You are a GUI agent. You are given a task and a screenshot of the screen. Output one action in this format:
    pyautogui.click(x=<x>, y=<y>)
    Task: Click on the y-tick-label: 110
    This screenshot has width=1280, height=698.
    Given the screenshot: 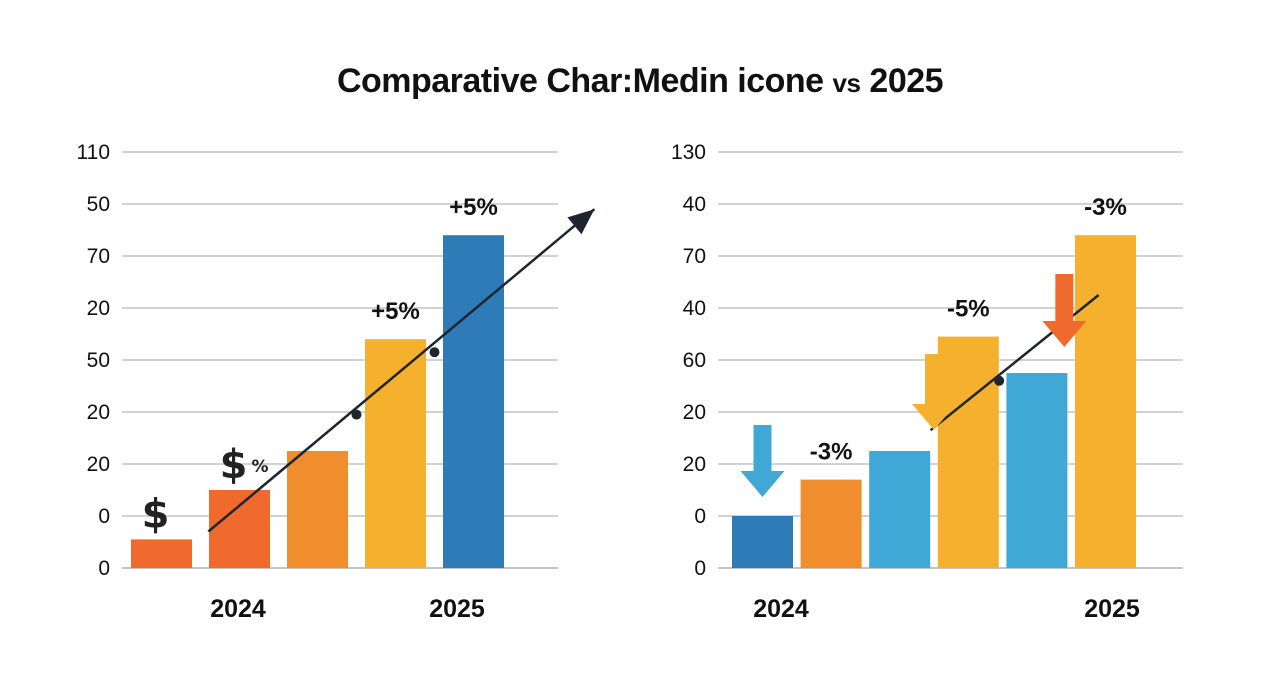 What is the action you would take?
    pyautogui.click(x=93, y=152)
    